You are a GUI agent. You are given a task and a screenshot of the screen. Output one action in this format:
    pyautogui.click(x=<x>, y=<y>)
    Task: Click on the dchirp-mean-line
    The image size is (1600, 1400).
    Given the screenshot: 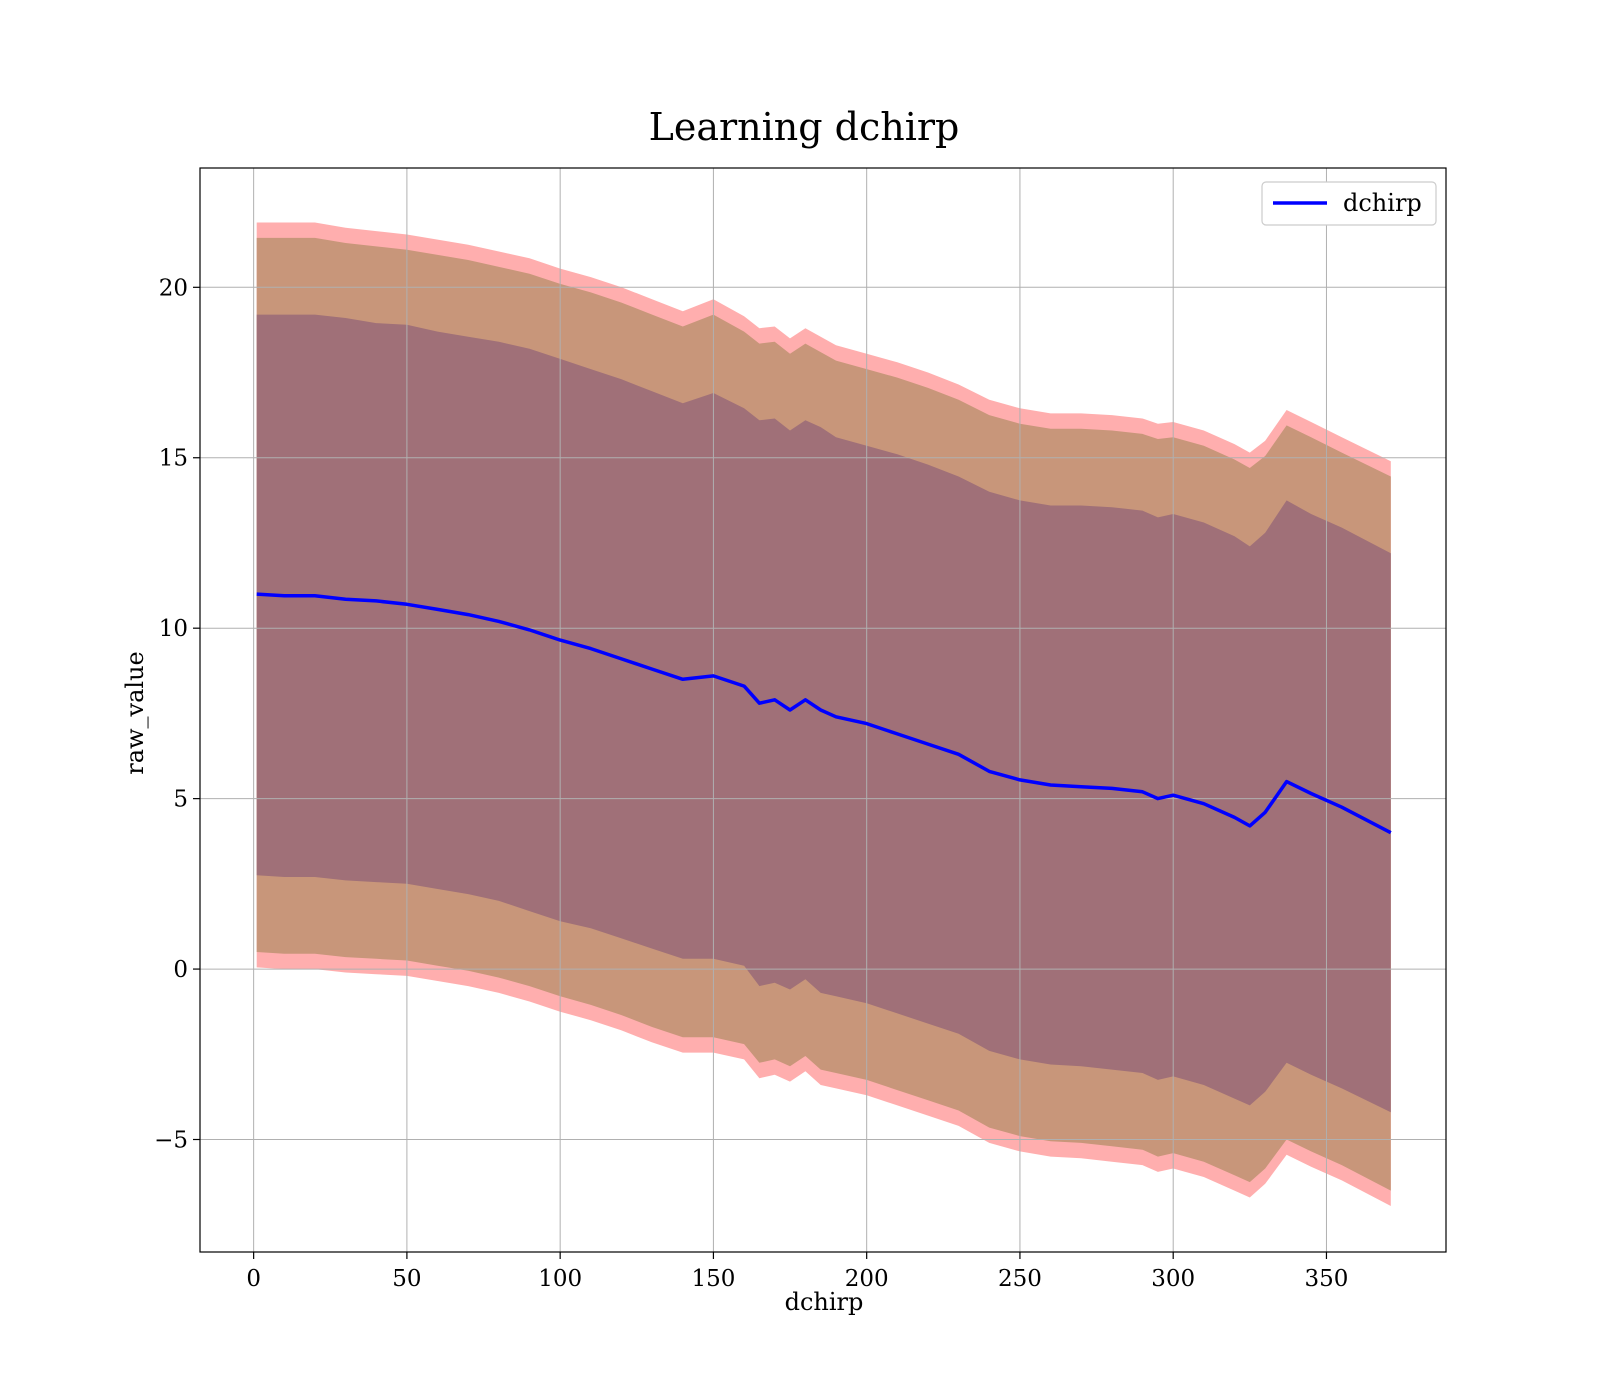 What is the action you would take?
    pyautogui.click(x=824, y=713)
    